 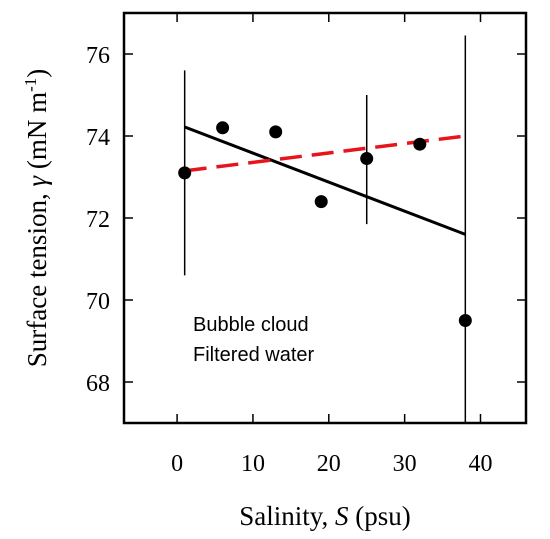 I want to click on y-tick-label: 70, so click(x=98, y=302).